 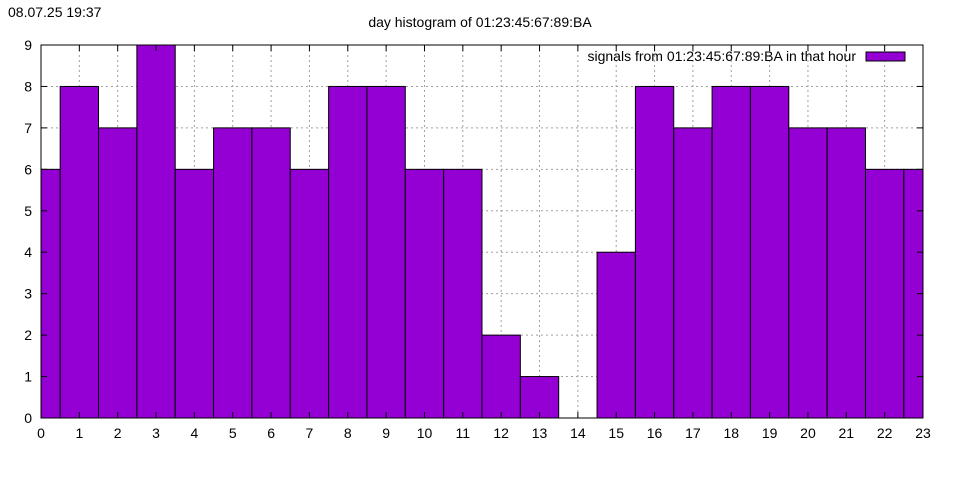 I want to click on y-tick-label: 2, so click(x=28, y=335).